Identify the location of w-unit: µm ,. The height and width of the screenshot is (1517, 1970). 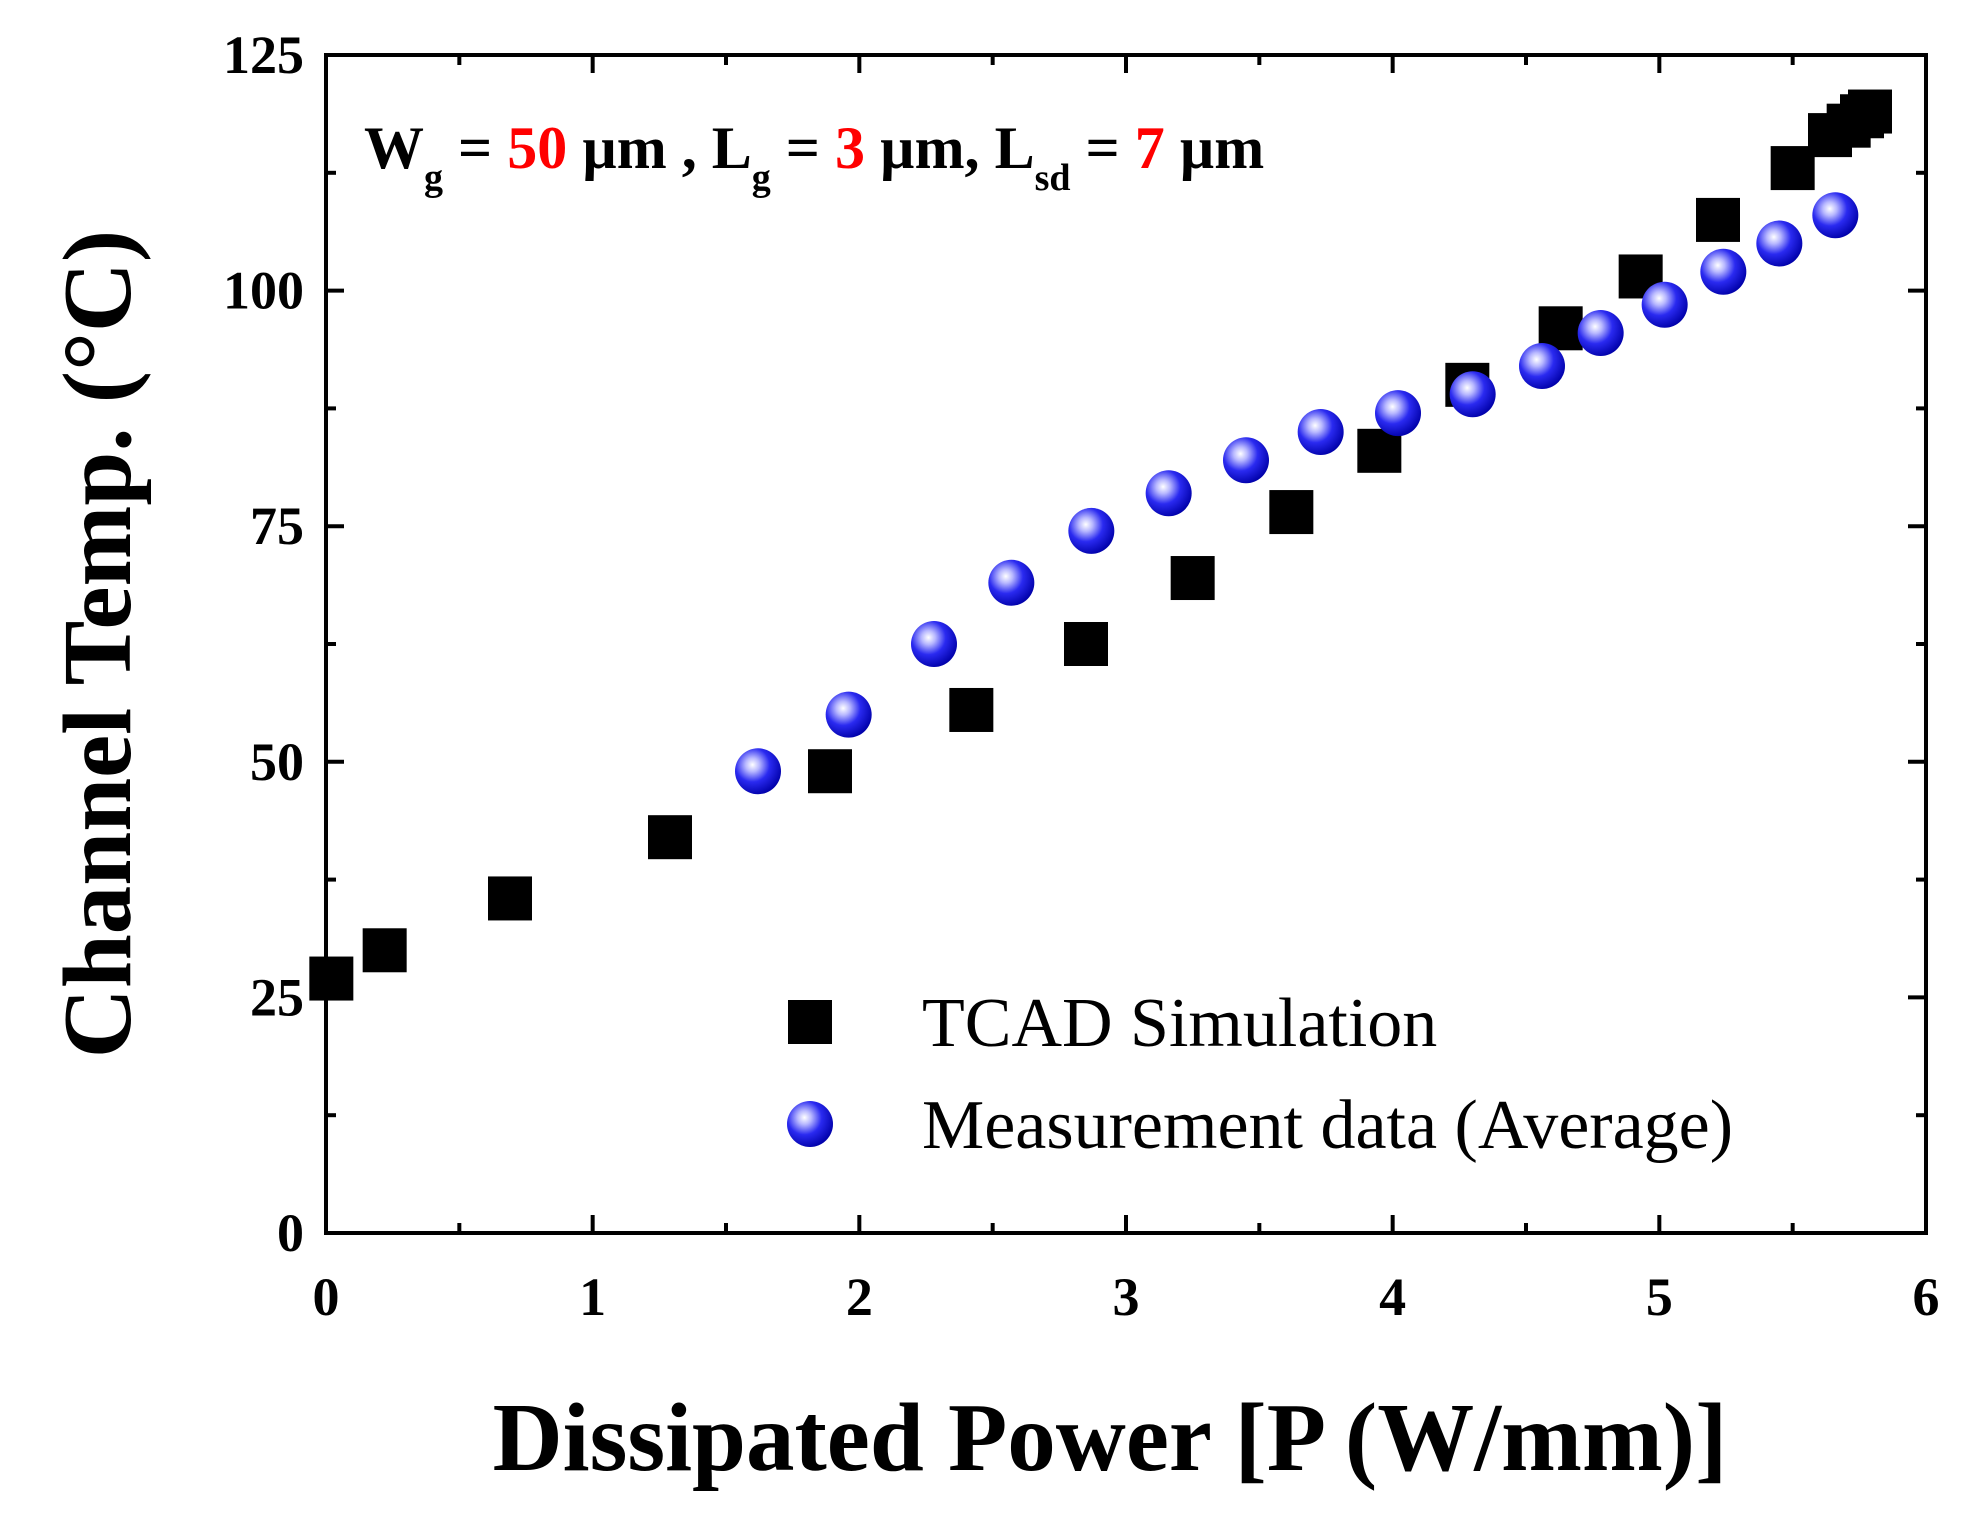
(639, 148).